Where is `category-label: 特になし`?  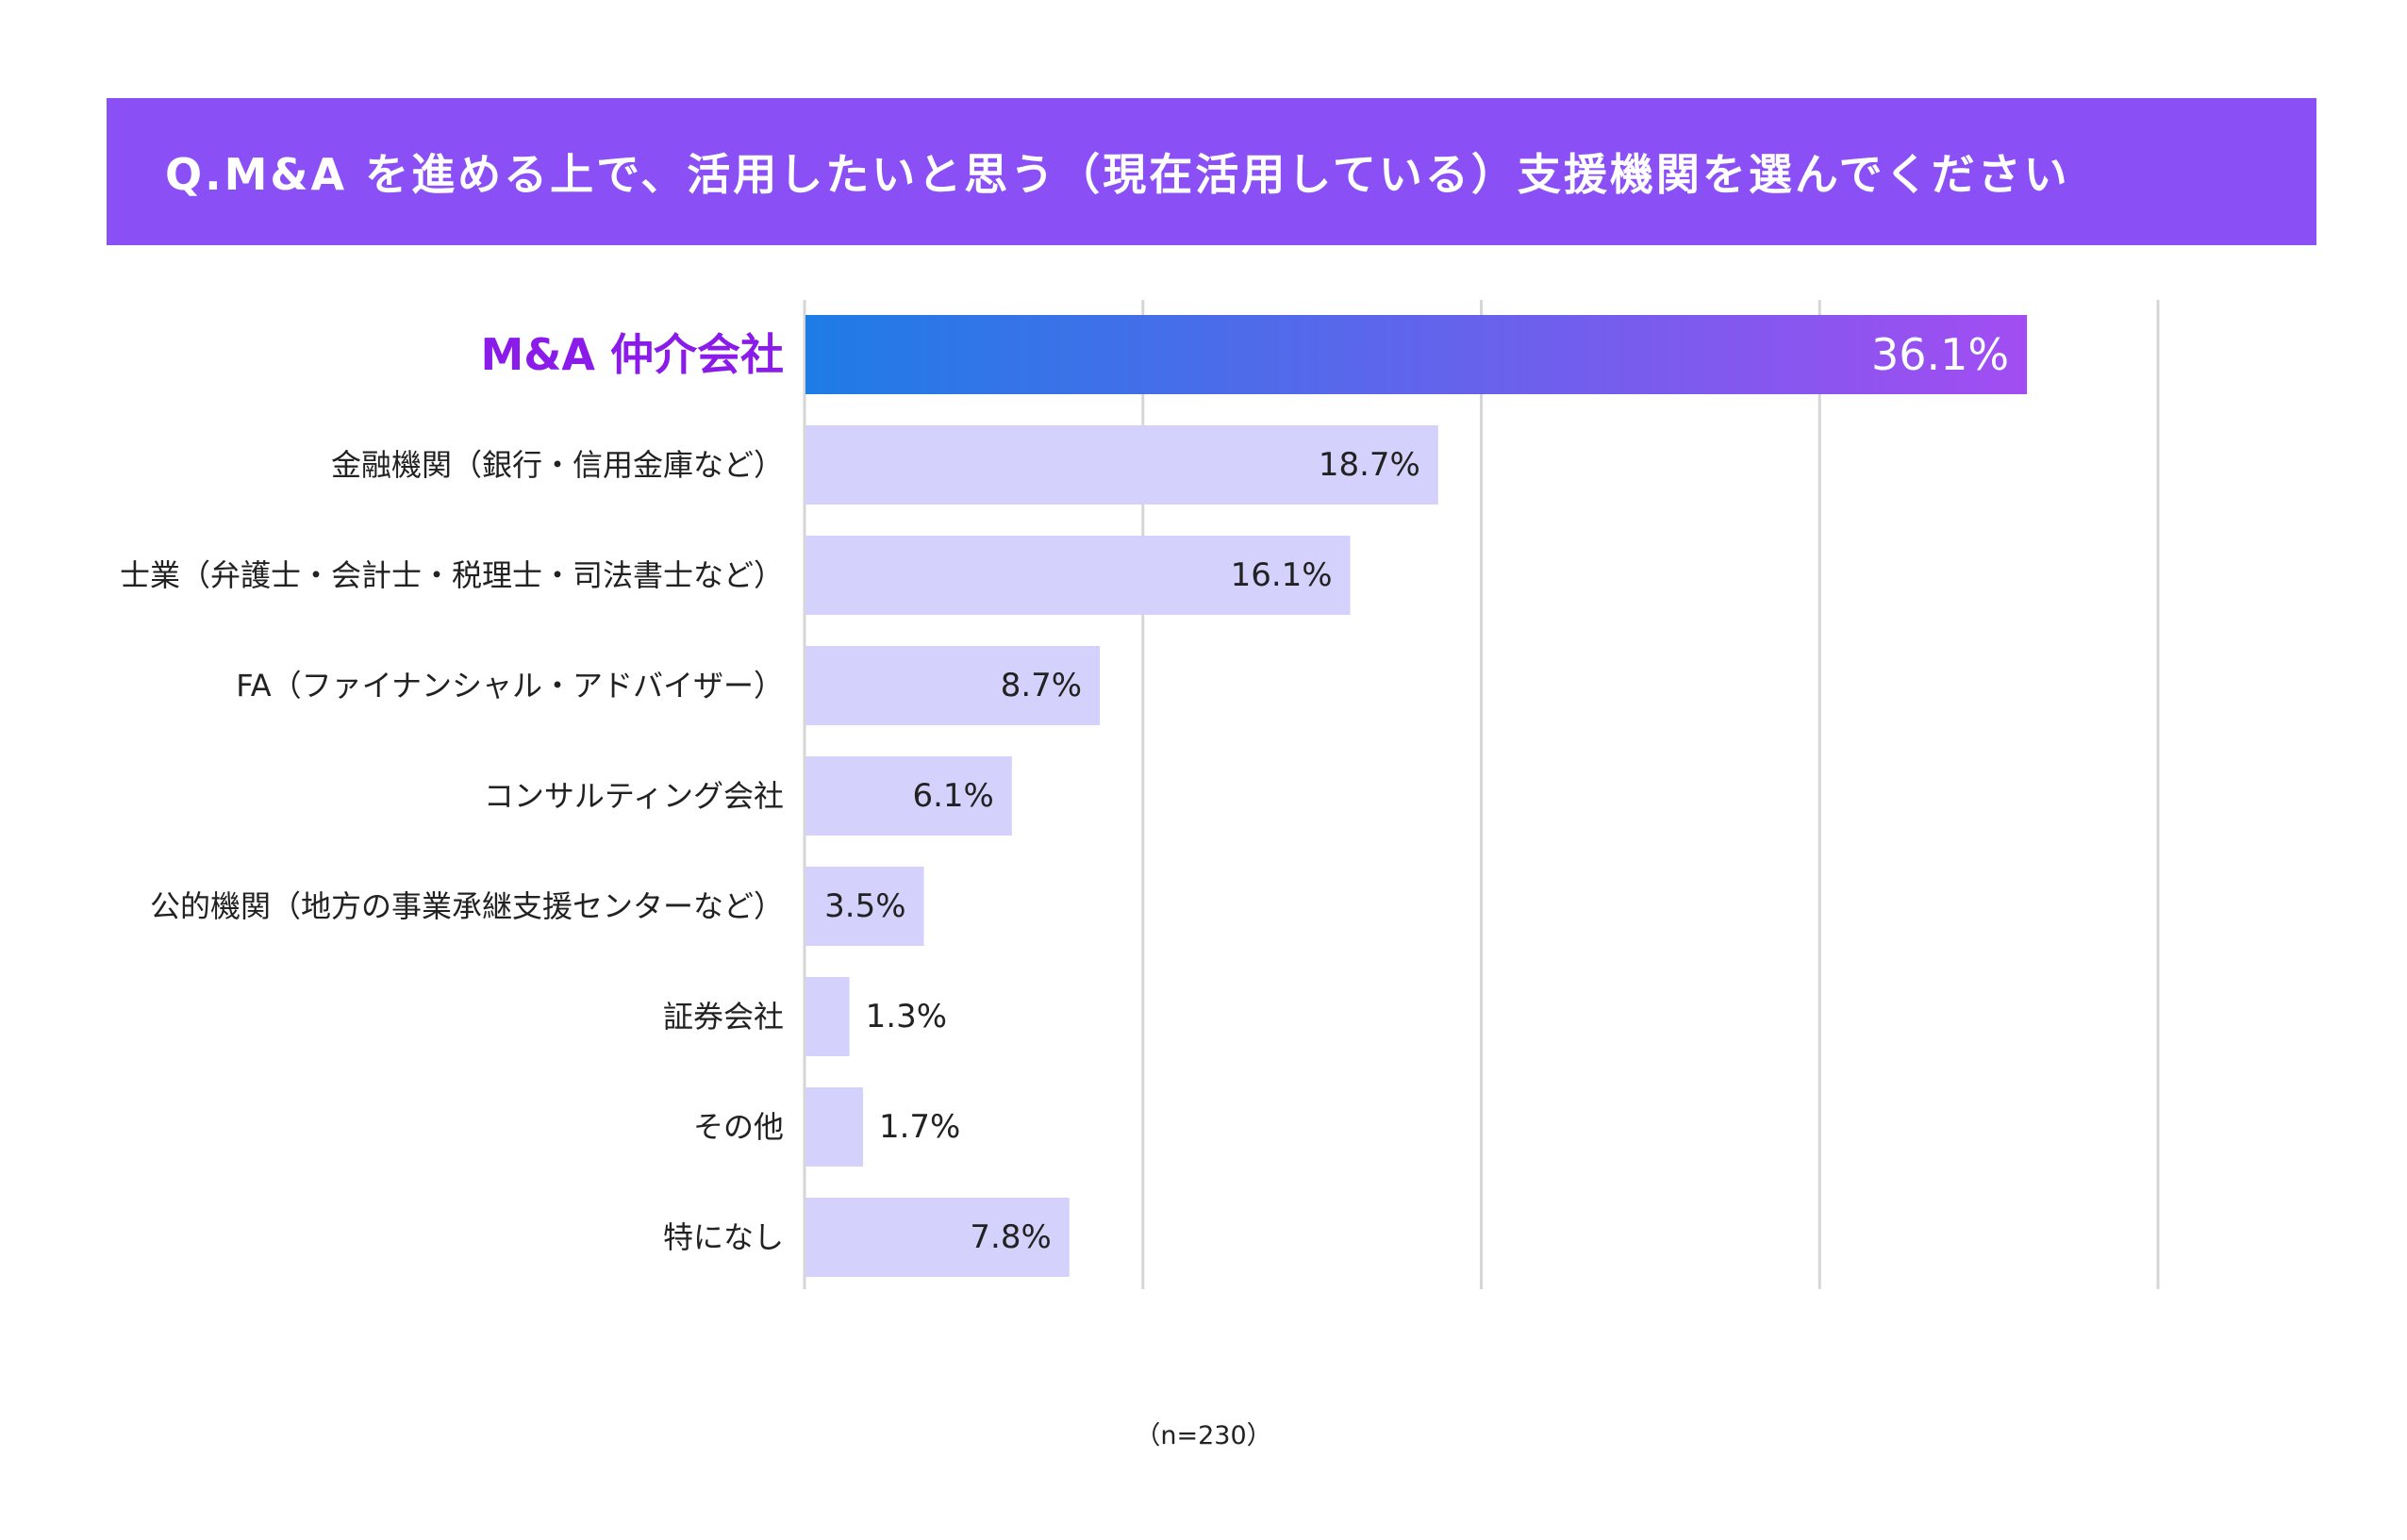
category-label: 特になし is located at coordinates (724, 1237).